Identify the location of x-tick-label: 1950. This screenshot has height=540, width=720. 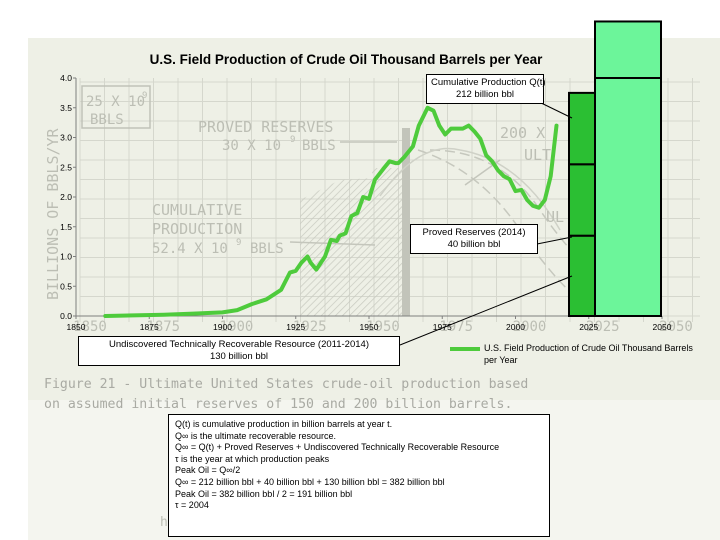
(369, 327).